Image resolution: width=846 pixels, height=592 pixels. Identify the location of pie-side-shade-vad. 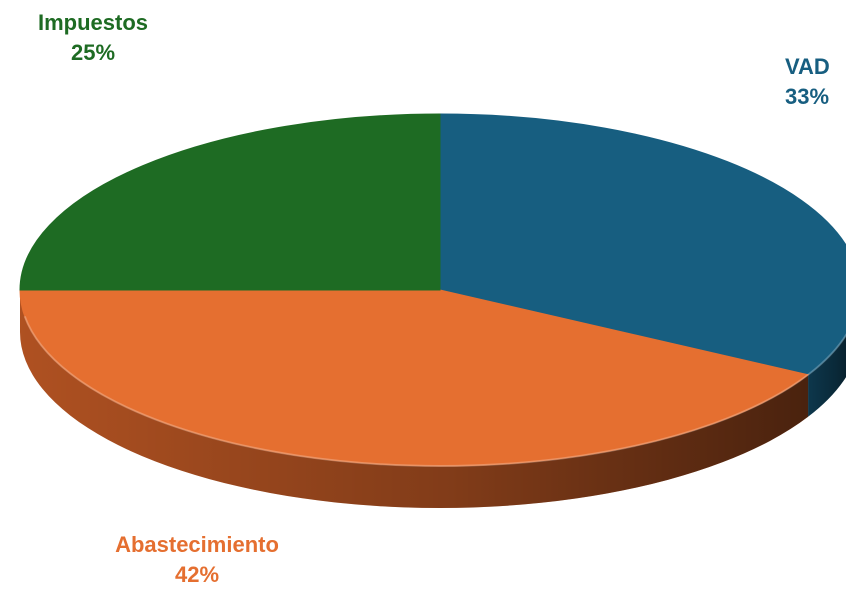
(827, 375).